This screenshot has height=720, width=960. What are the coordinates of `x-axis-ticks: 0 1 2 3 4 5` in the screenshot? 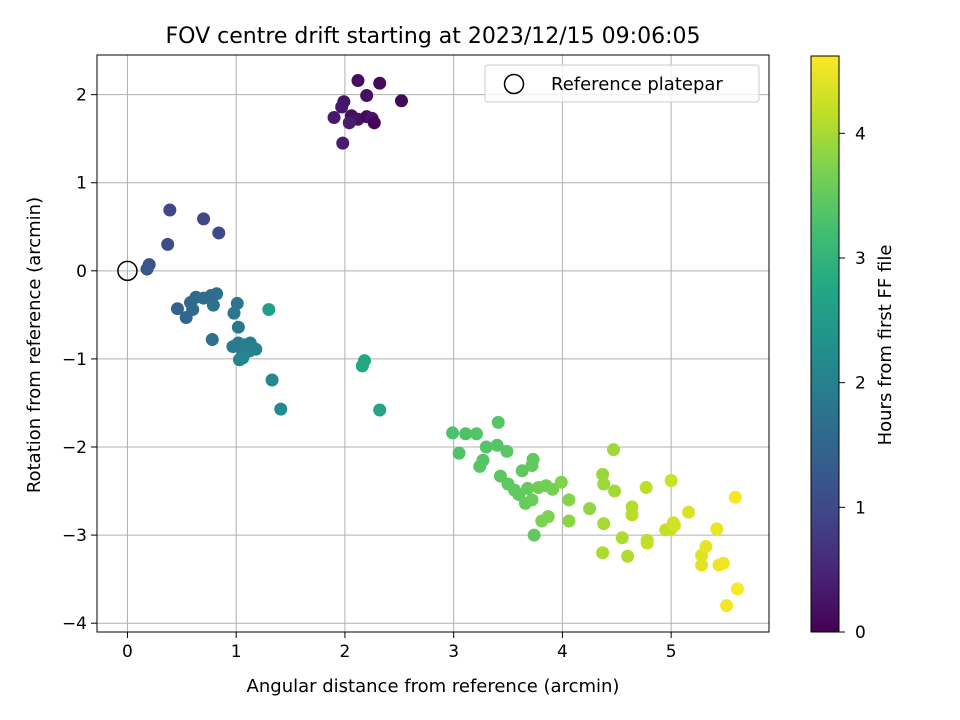 It's located at (399, 647).